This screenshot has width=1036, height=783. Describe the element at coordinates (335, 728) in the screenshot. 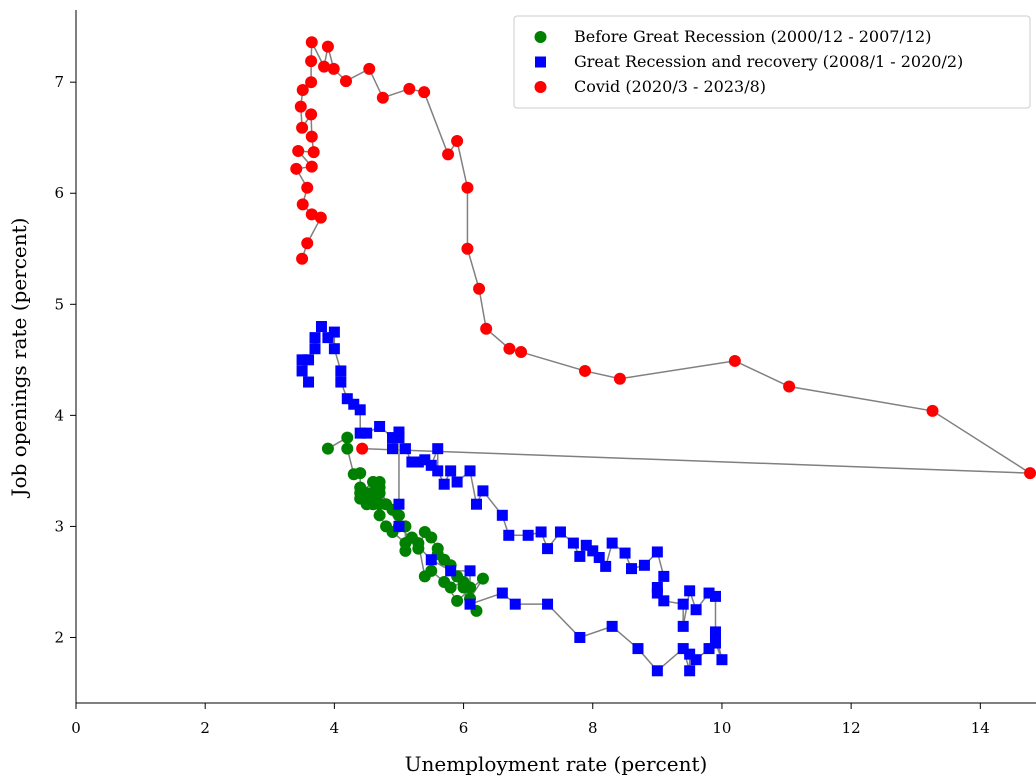

I see `x-tick-label: 4` at that location.